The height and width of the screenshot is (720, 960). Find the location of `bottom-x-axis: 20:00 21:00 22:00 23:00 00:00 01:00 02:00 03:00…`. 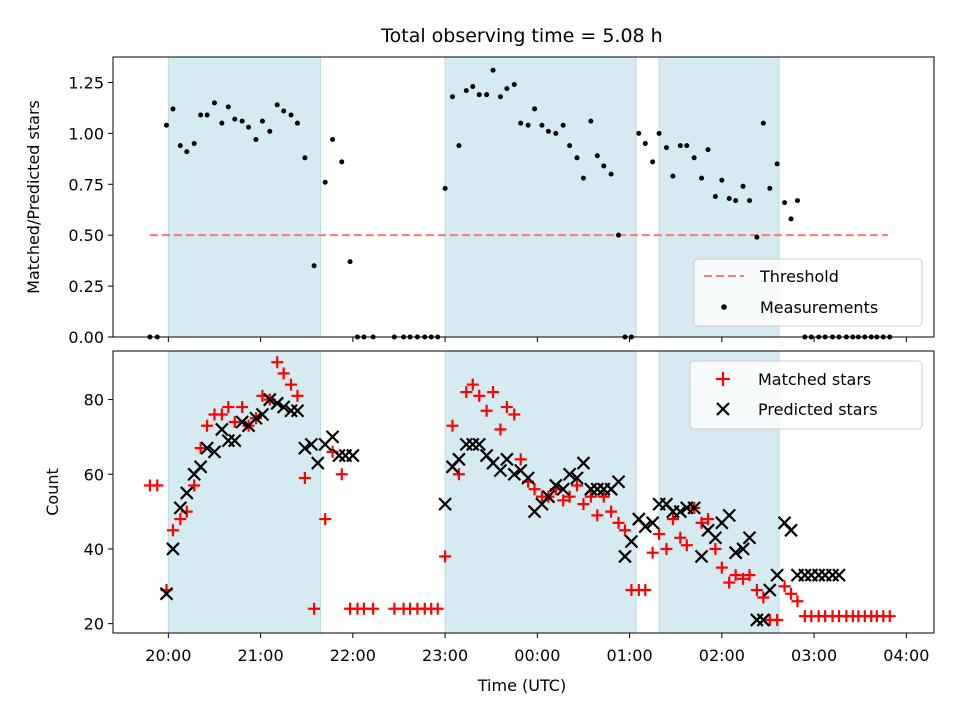

bottom-x-axis: 20:00 21:00 22:00 23:00 00:00 01:00 02:00 03:00… is located at coordinates (537, 649).